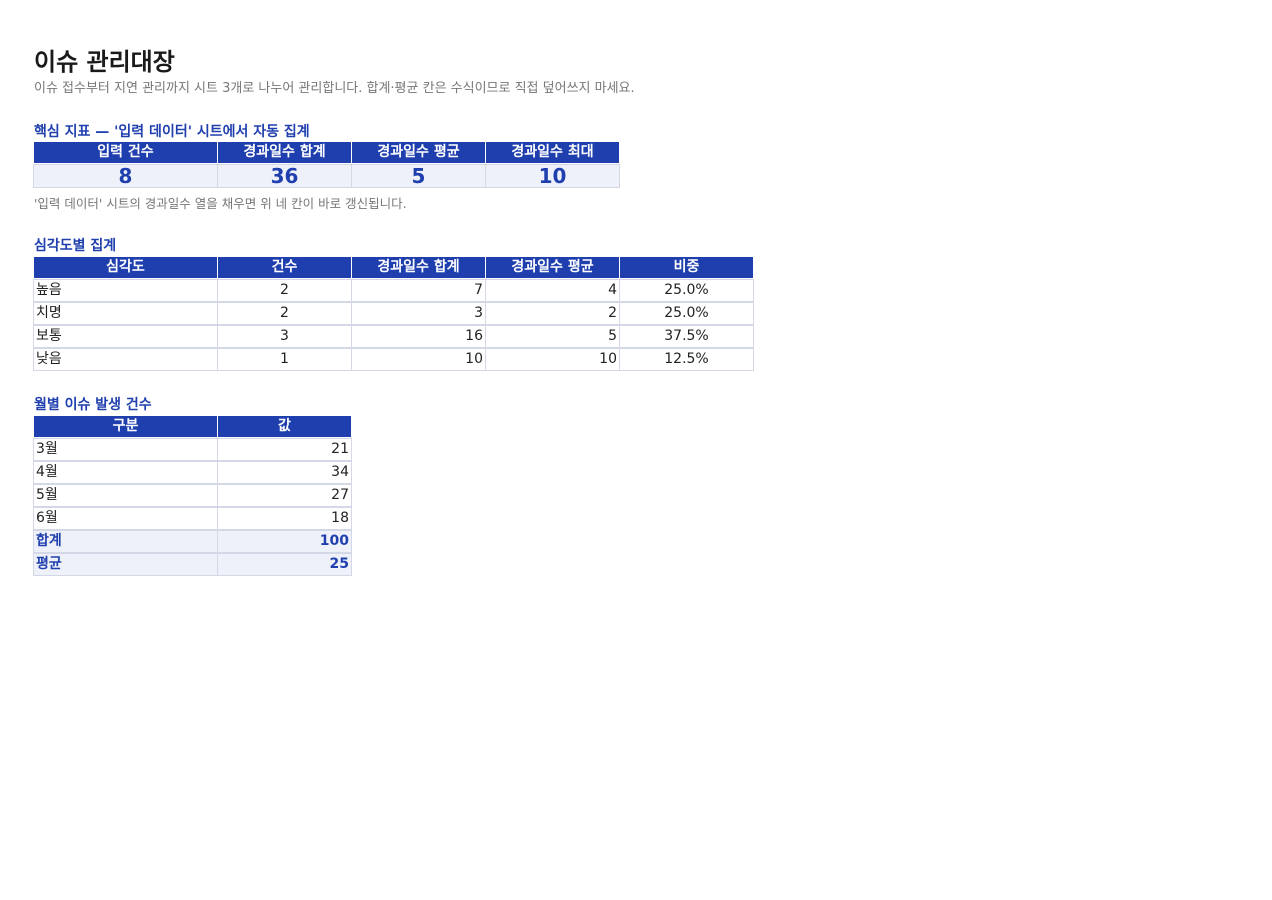 The image size is (1272, 900). What do you see at coordinates (125, 472) in the screenshot?
I see `table-cell: 4월` at bounding box center [125, 472].